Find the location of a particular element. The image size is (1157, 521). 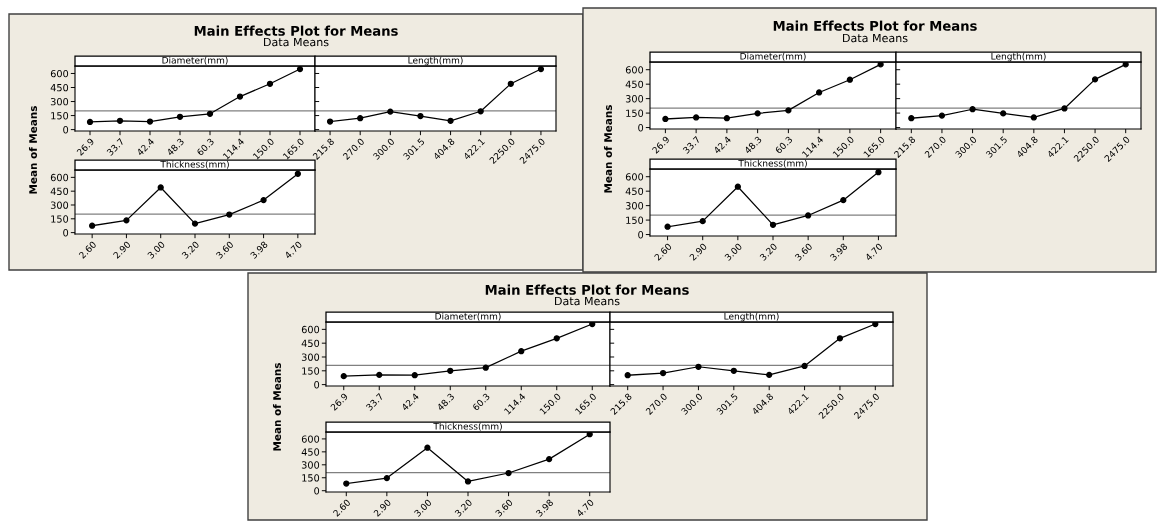

chart-title: Main Effects Plot for Means is located at coordinates (587, 289).